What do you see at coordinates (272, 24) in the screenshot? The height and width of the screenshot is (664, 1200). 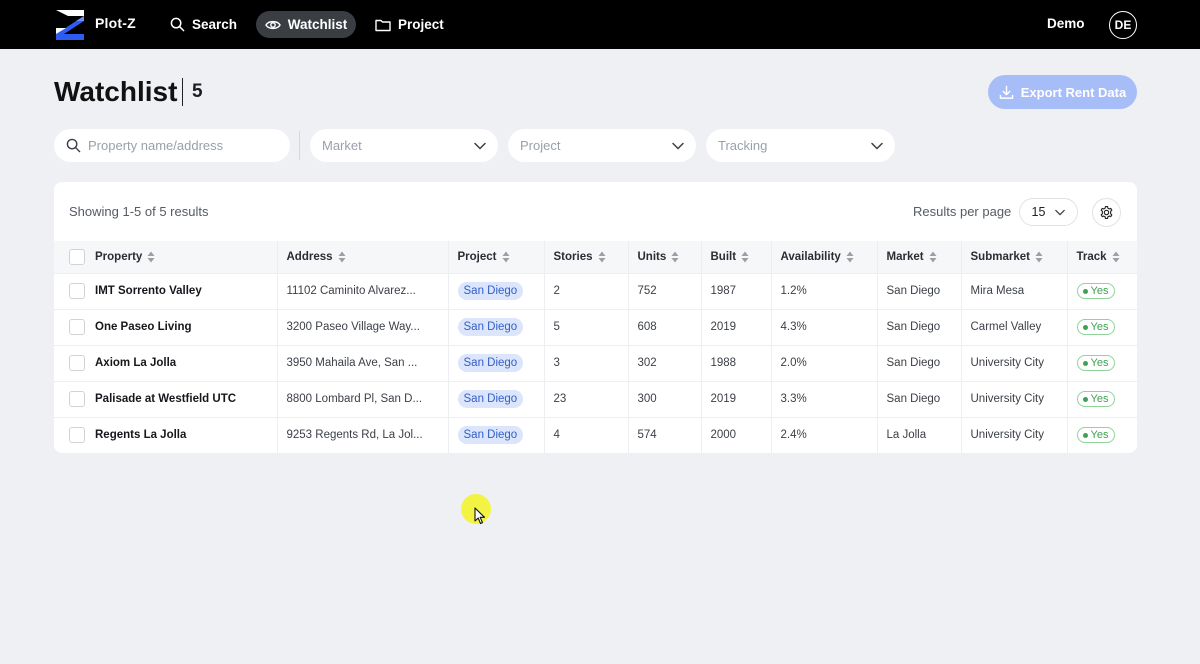 I see `eye-icon` at bounding box center [272, 24].